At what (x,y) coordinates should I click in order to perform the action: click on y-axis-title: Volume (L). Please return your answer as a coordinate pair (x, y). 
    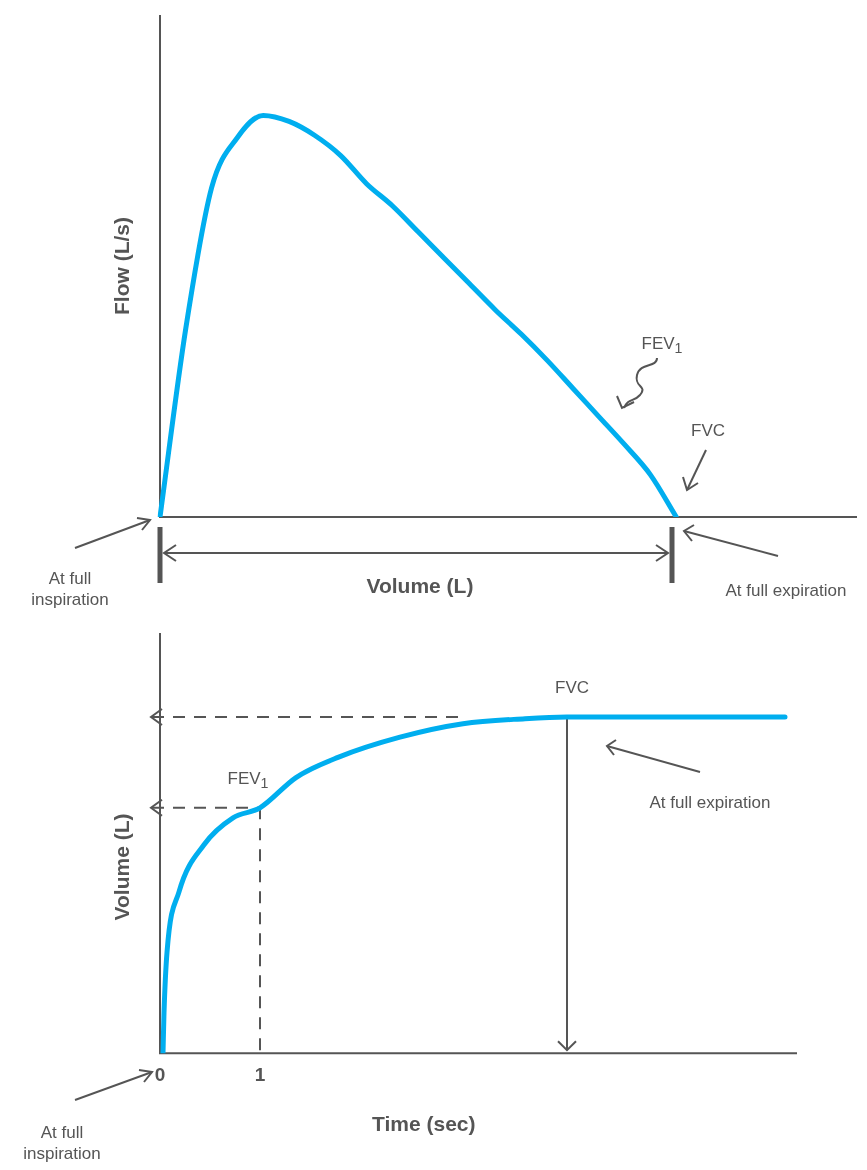
    Looking at the image, I should click on (121, 867).